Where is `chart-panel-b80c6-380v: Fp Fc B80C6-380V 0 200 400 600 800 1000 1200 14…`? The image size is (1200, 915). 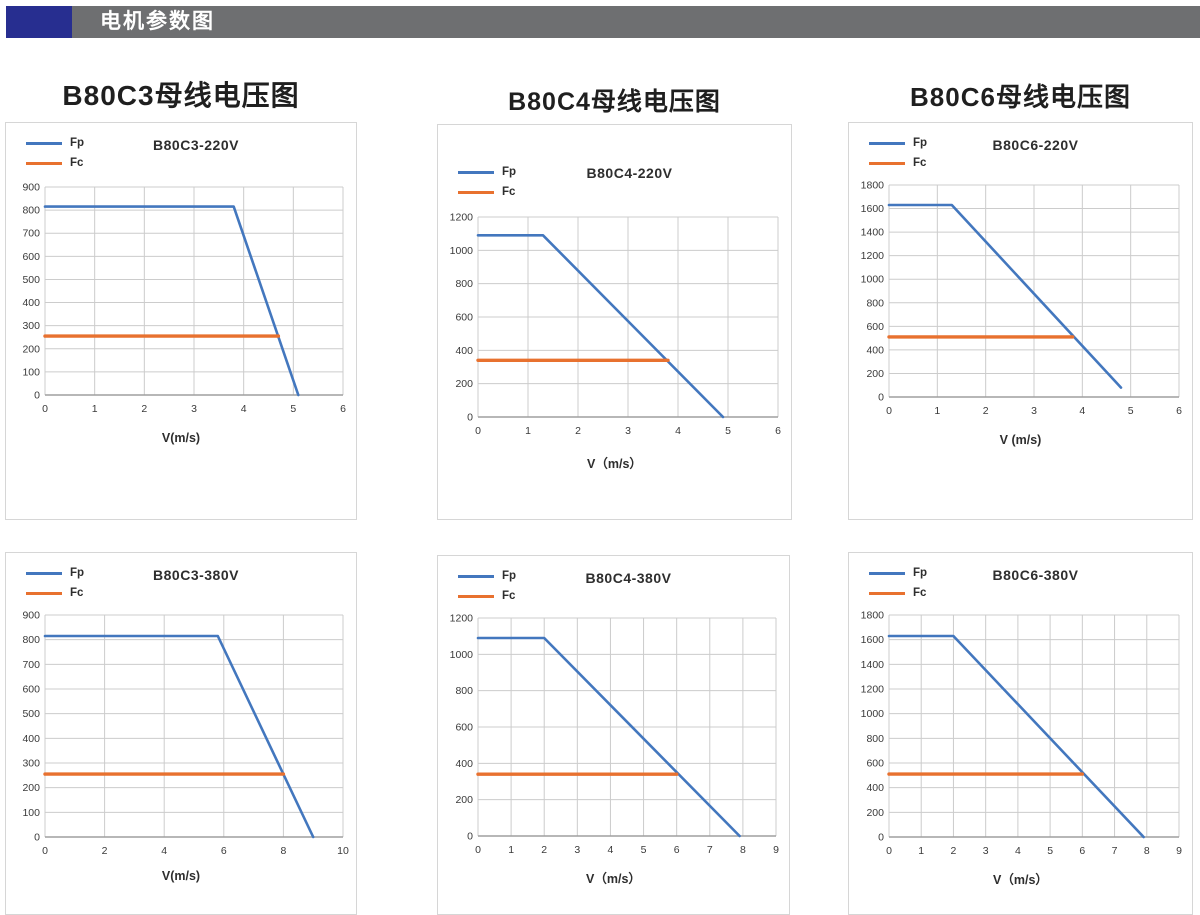 chart-panel-b80c6-380v: Fp Fc B80C6-380V 0 200 400 600 800 1000 1200 14… is located at coordinates (1020, 733).